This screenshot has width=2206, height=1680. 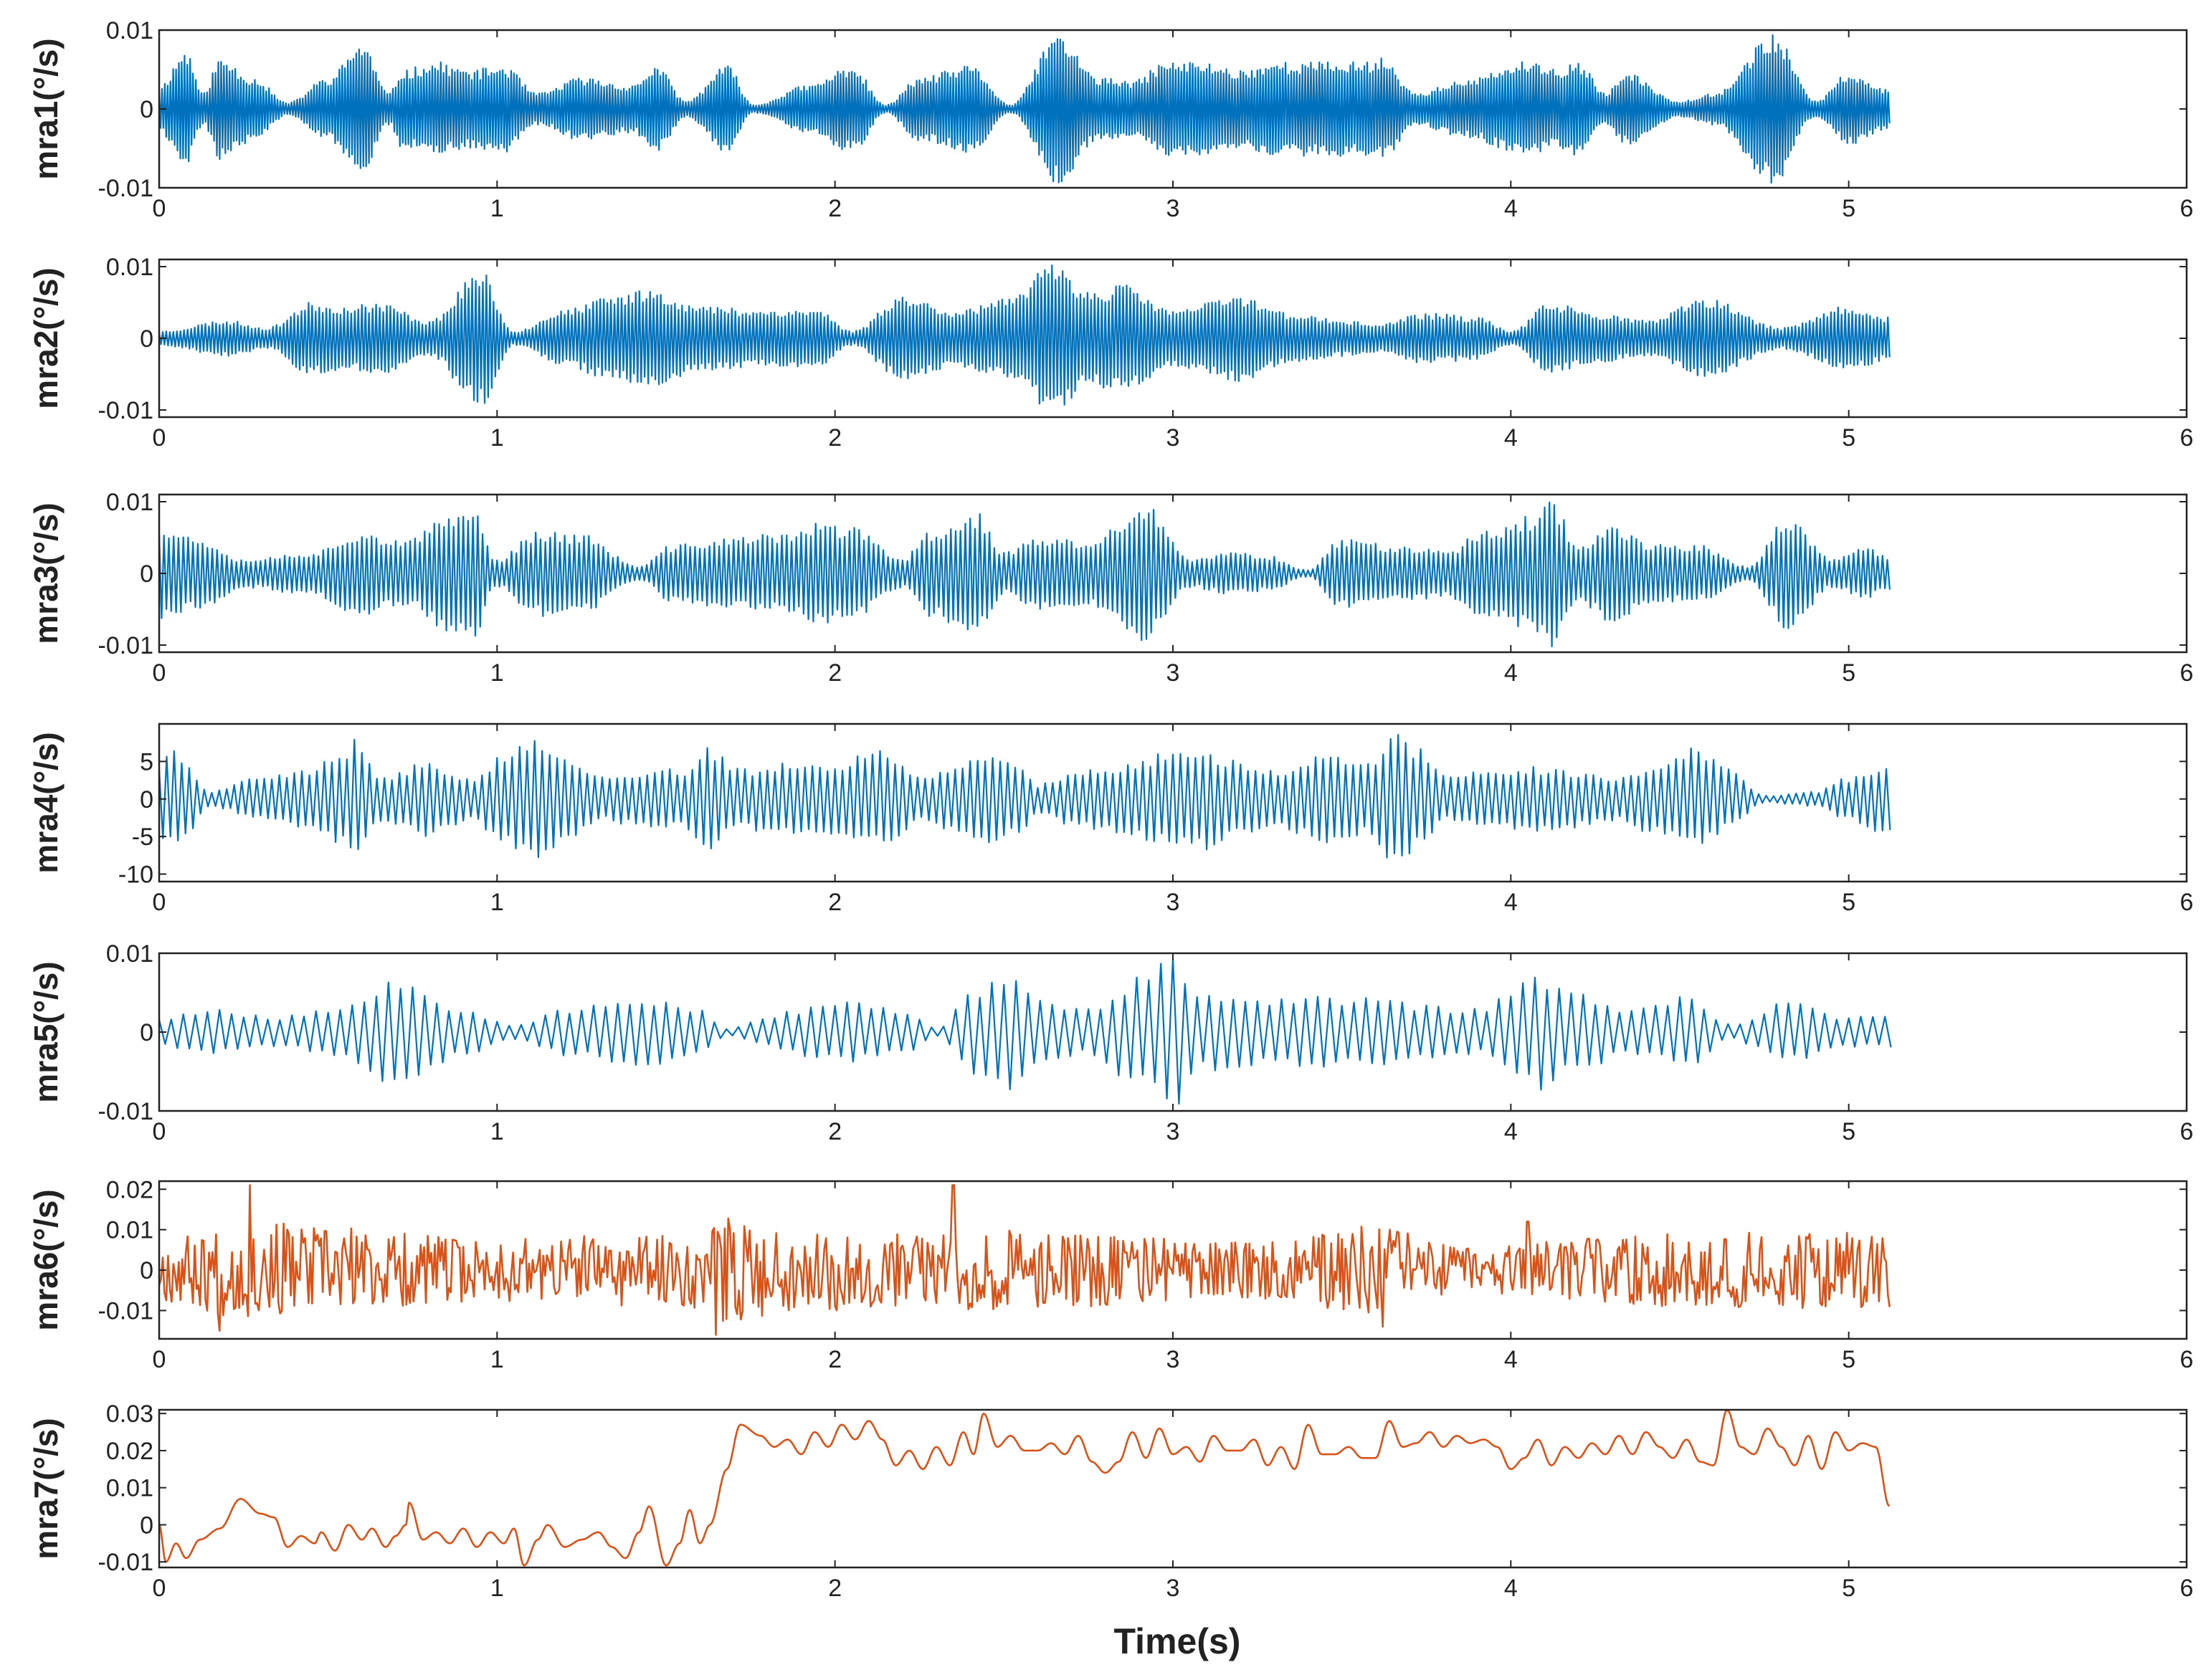 I want to click on y-axis-label: mra4(°/s), so click(x=46, y=802).